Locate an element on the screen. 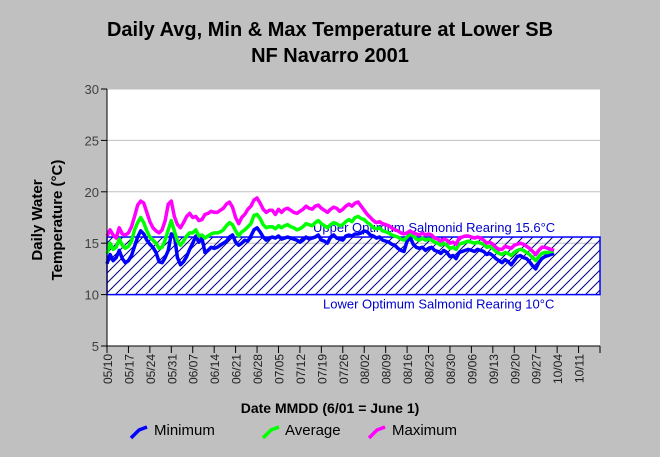  legend-label-minimum: Minimum is located at coordinates (184, 430).